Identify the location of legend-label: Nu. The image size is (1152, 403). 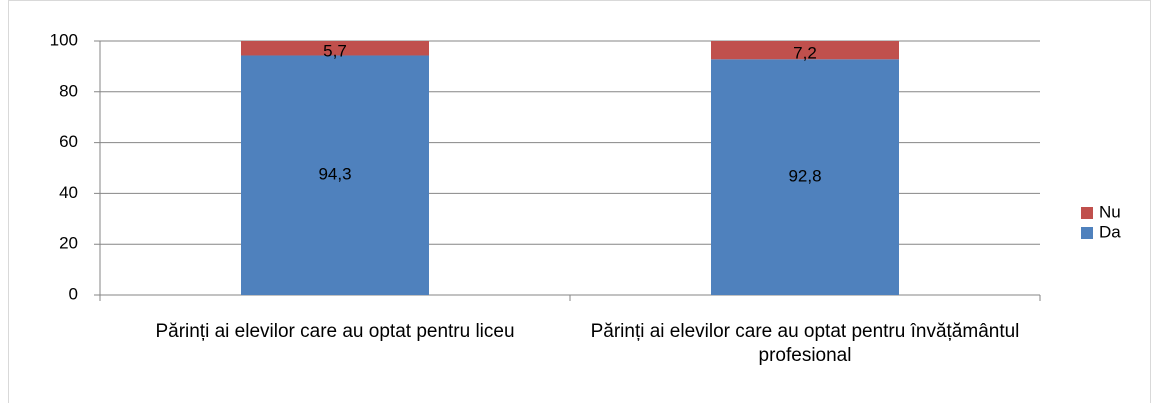
(1110, 211).